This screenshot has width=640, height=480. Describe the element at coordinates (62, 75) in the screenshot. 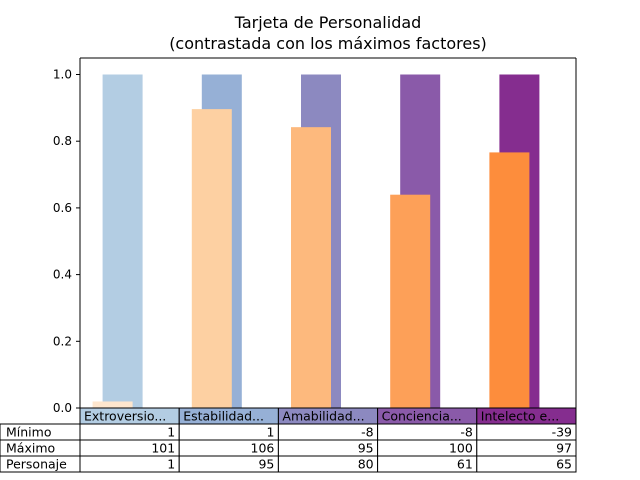

I see `y-tick-label-5: 1.0` at that location.